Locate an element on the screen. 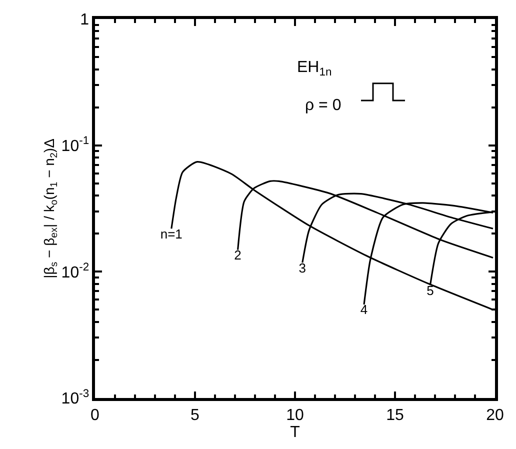  annotation: EH$_{1n}$ is located at coordinates (314, 68).